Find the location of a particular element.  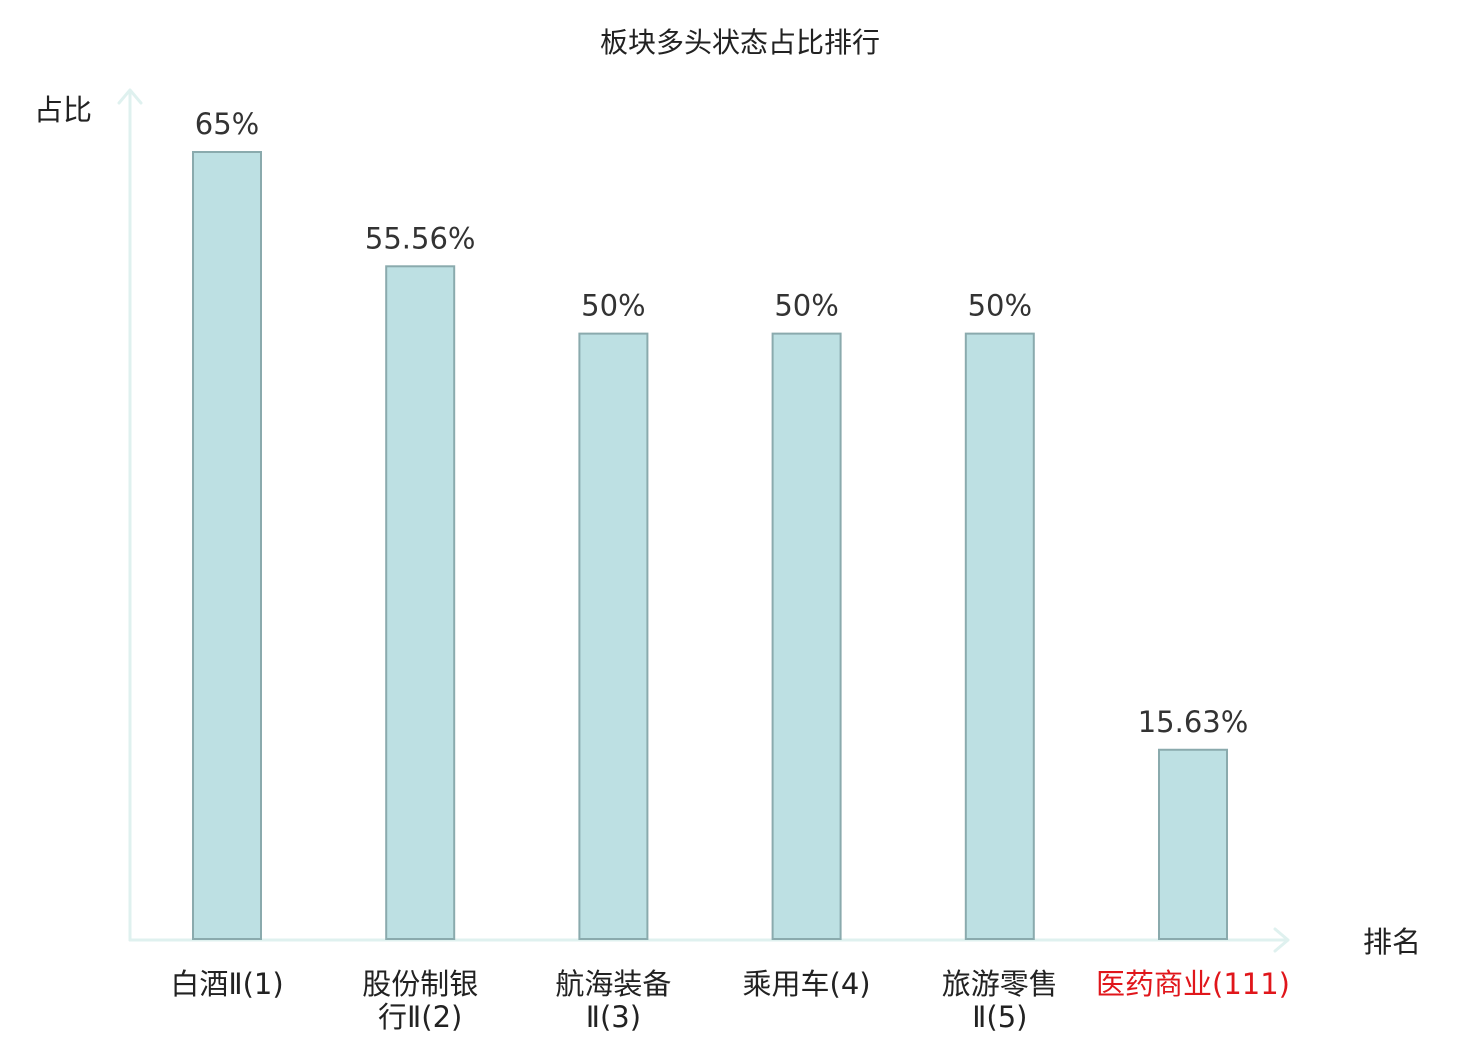

category-label-5-line-1: 旅游零售 is located at coordinates (1000, 984).